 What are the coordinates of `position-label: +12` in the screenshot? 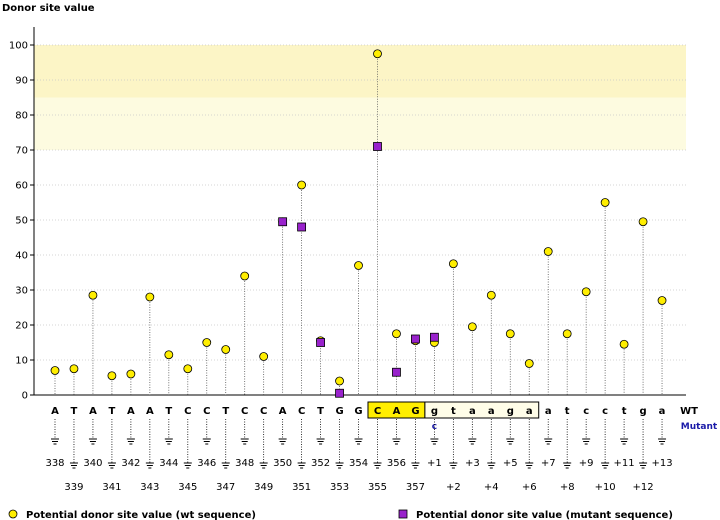 It's located at (643, 487).